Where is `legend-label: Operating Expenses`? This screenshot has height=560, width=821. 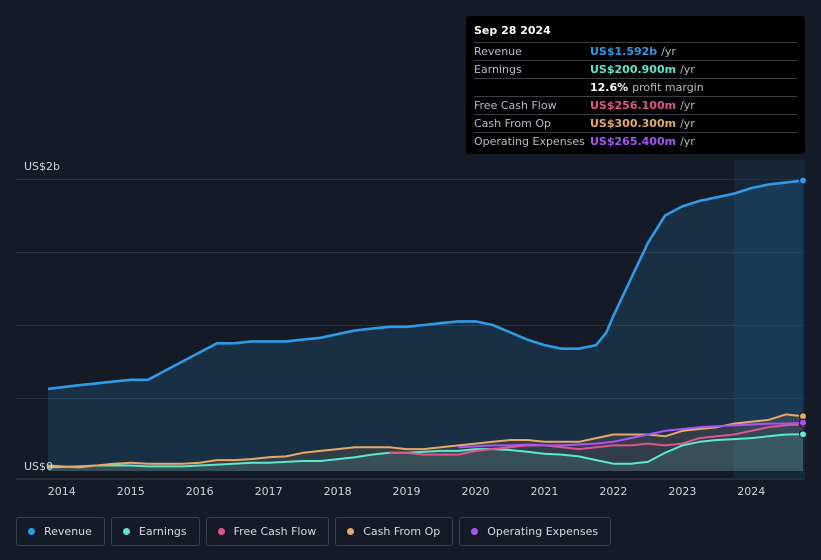 legend-label: Operating Expenses is located at coordinates (543, 531).